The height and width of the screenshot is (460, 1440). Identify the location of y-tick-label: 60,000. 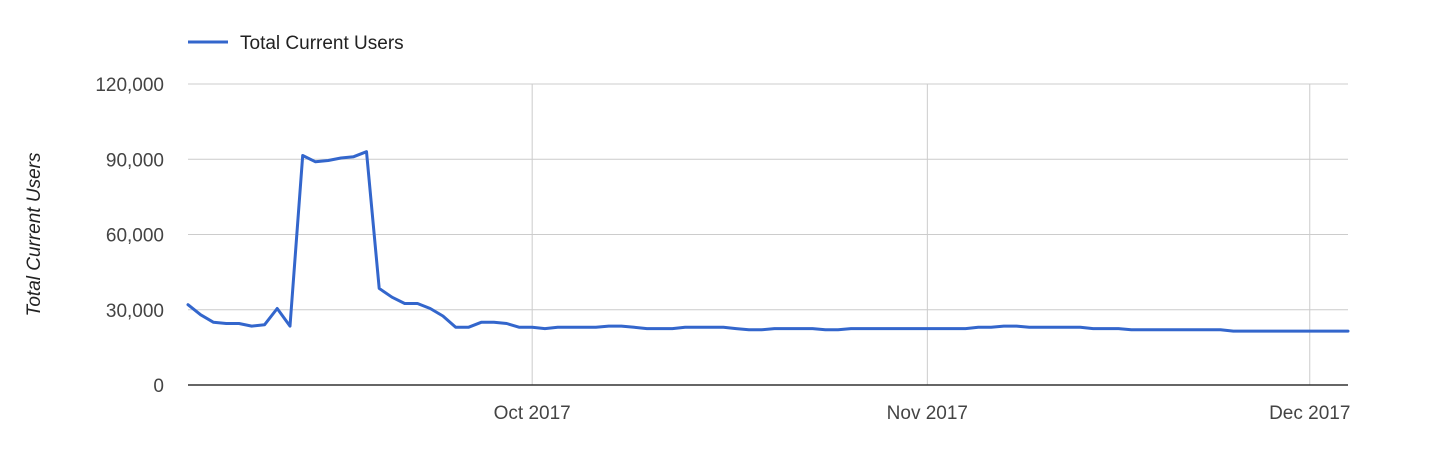
(135, 236).